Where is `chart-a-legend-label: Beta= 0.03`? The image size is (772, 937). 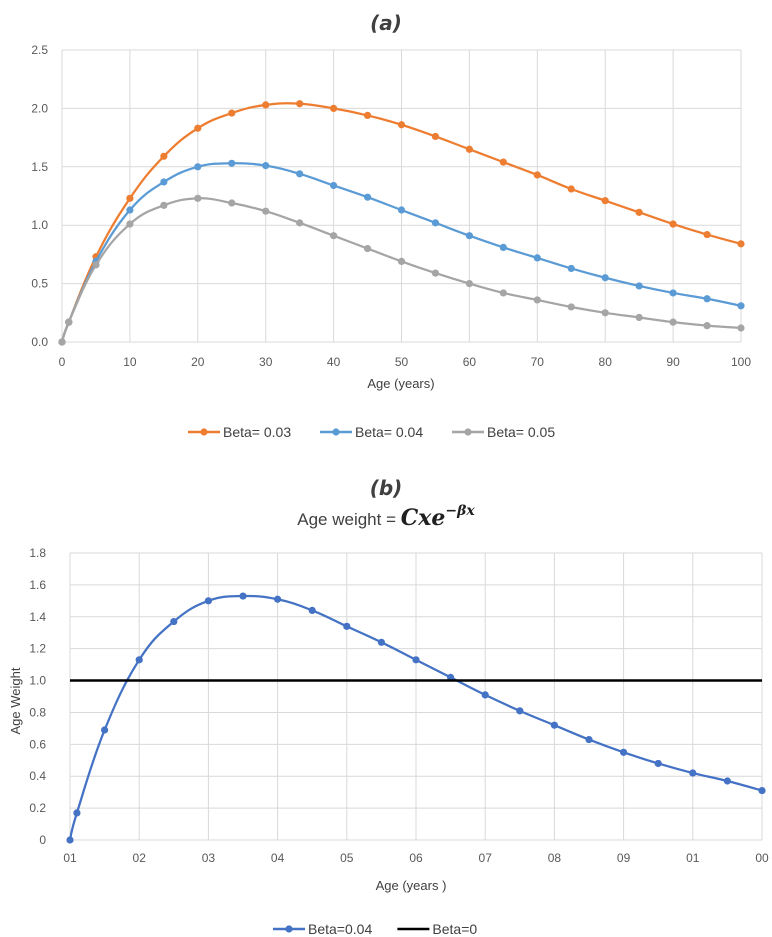 chart-a-legend-label: Beta= 0.03 is located at coordinates (257, 432).